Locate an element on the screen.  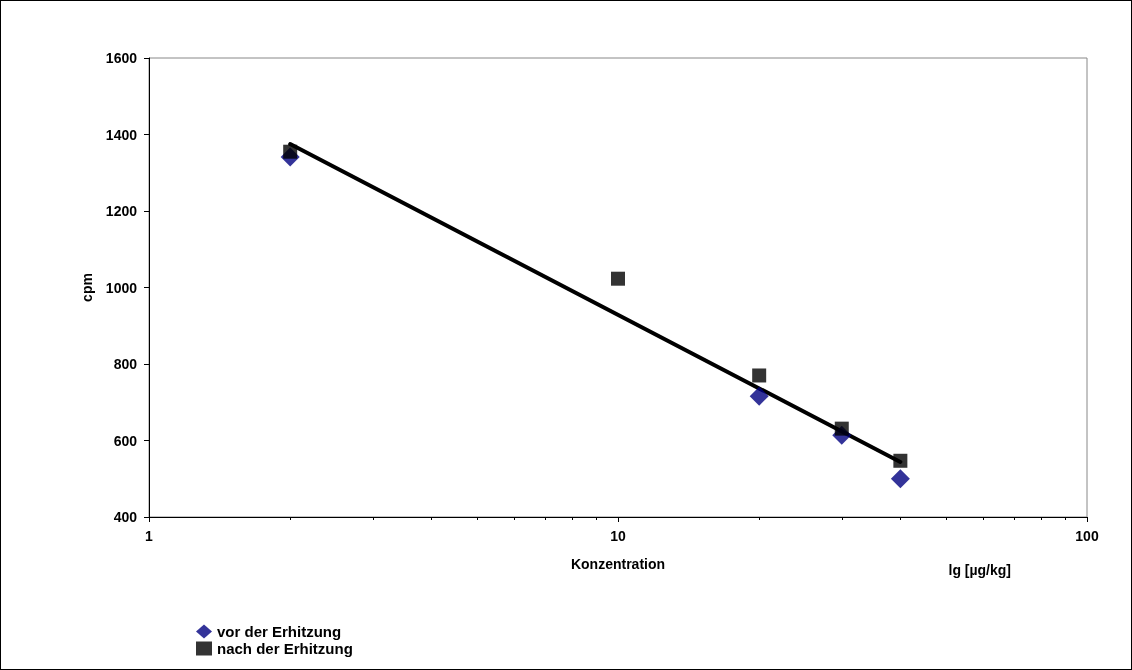
x-tick-label: 1 is located at coordinates (149, 536).